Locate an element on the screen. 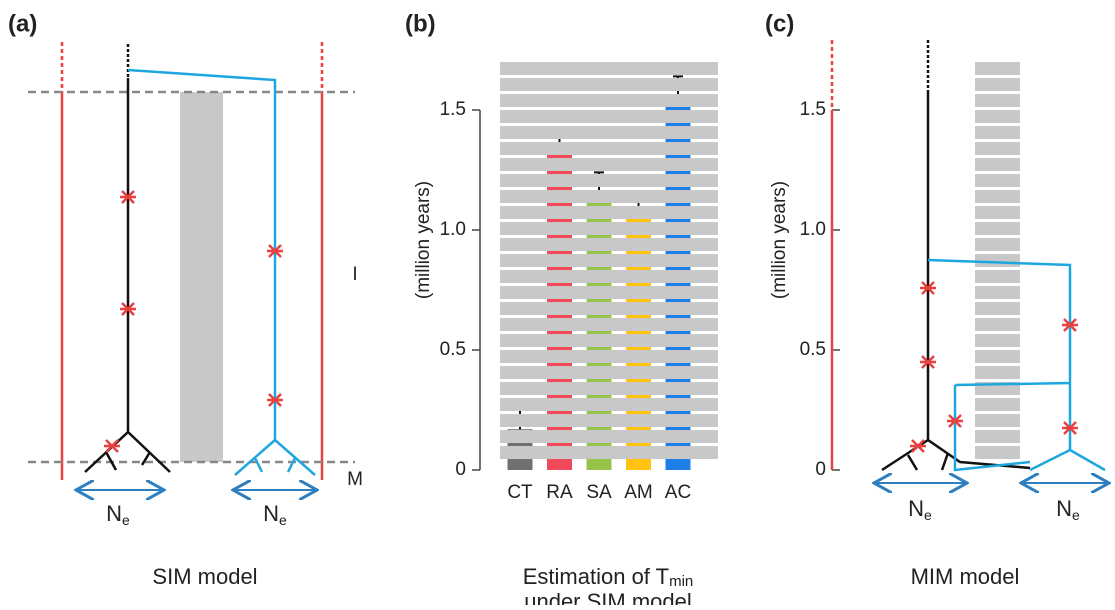  x-tick-label: SA is located at coordinates (599, 492).